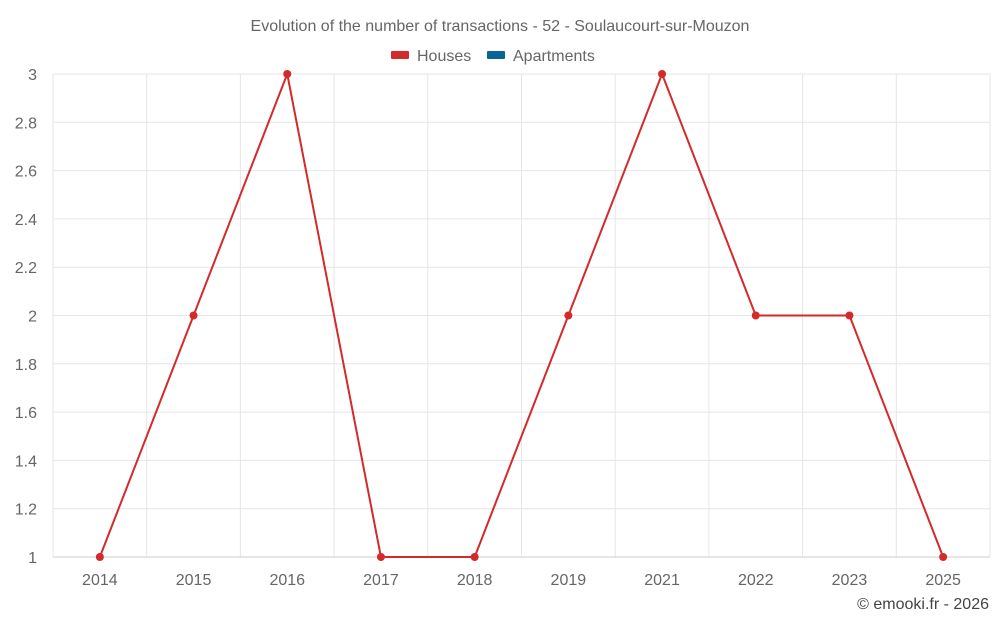 The image size is (1000, 625). I want to click on legend: Houses Apartments, so click(493, 56).